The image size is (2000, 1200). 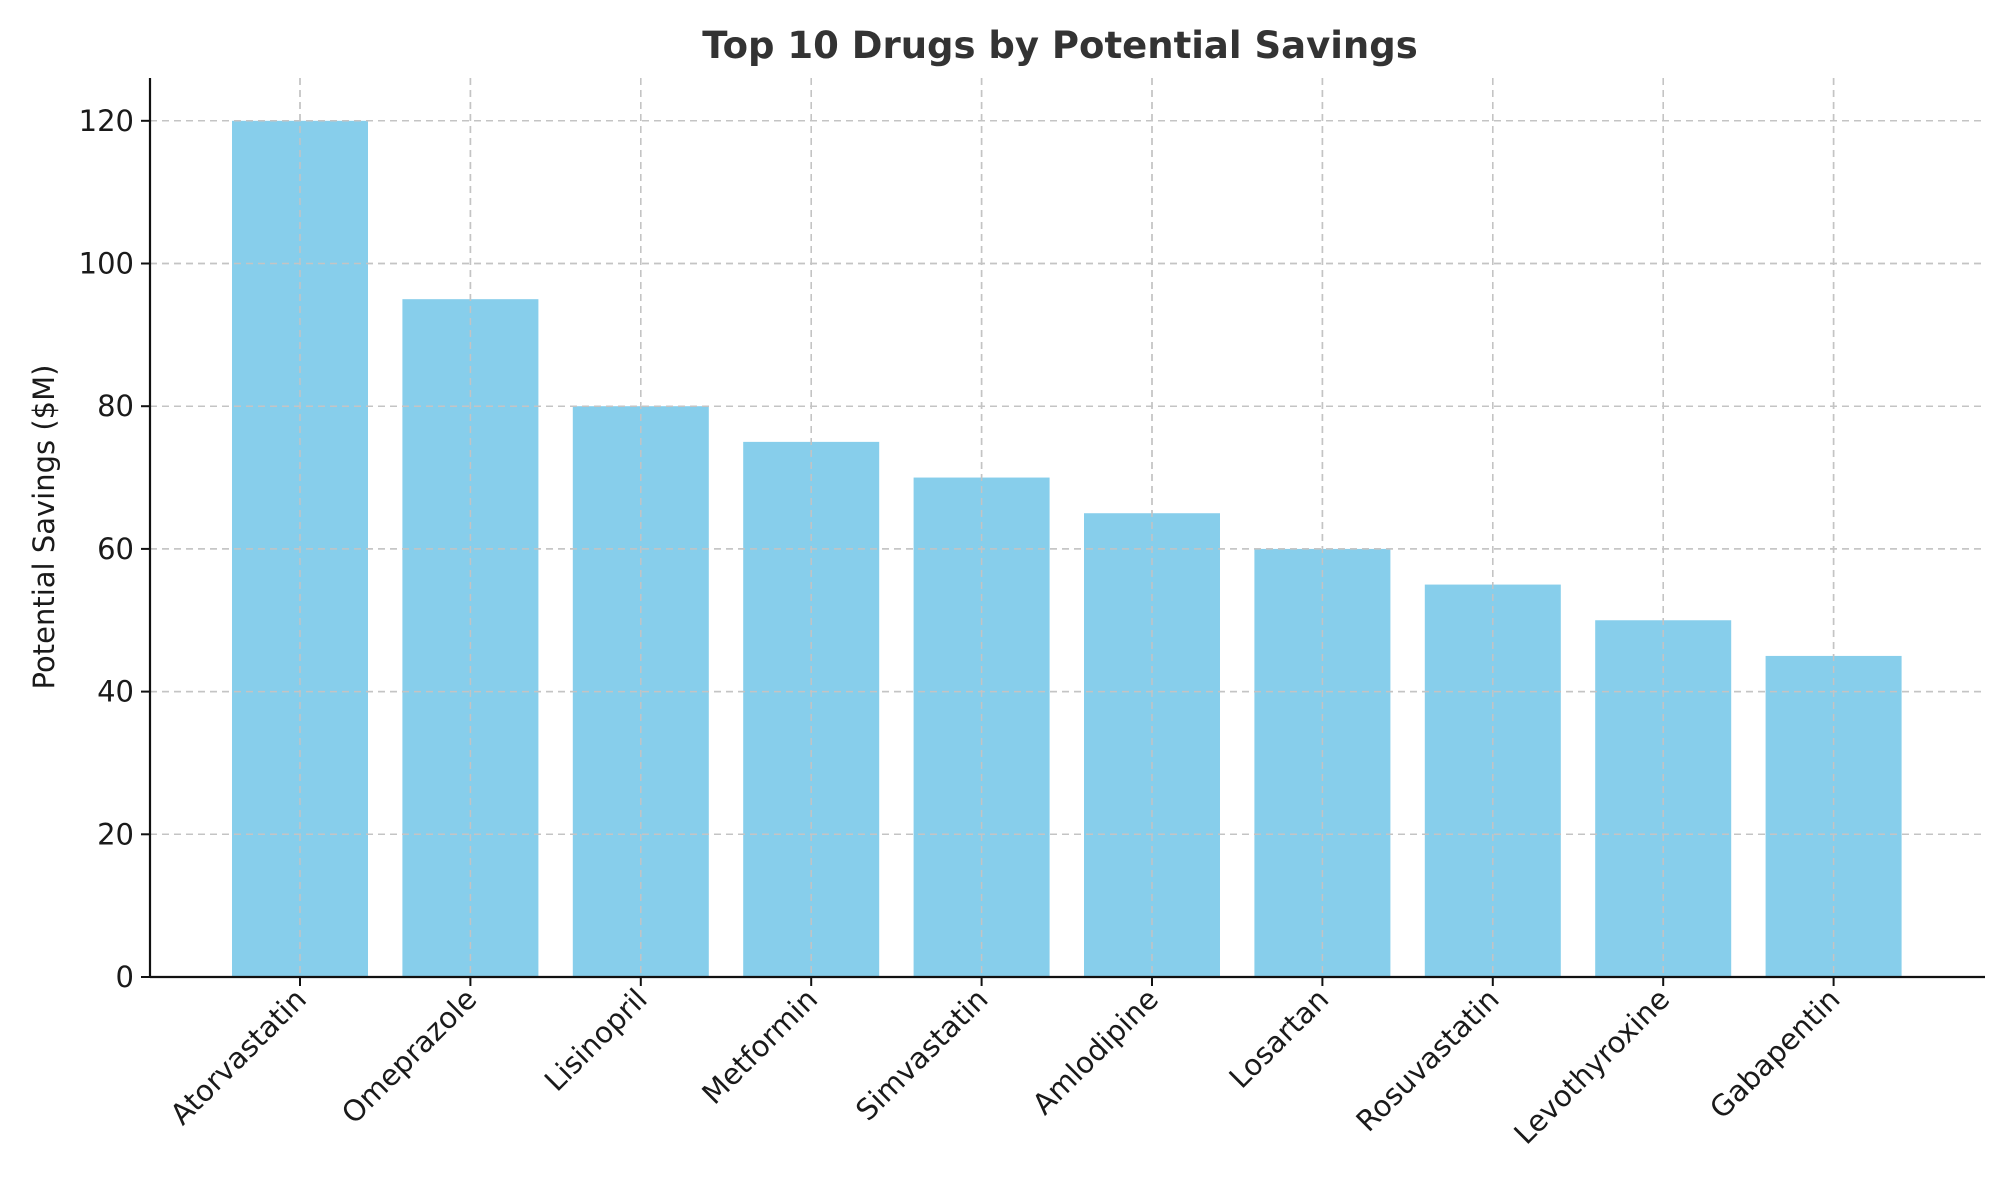 I want to click on chart-title: Top 10 Drugs by Potential Savings, so click(x=1059, y=45).